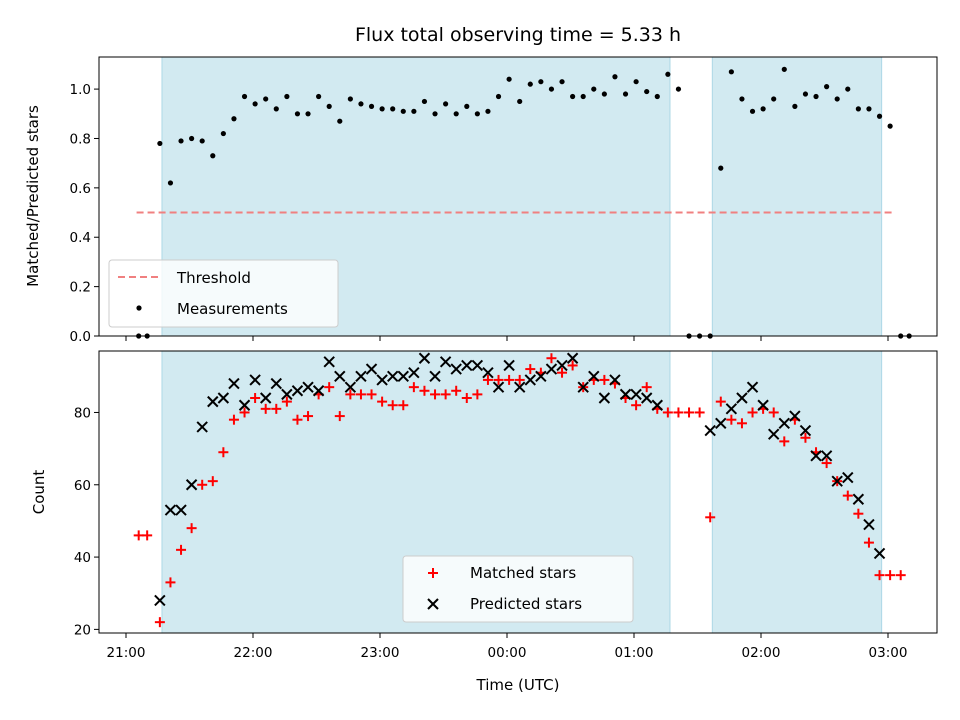 This screenshot has width=960, height=720. Describe the element at coordinates (253, 653) in the screenshot. I see `x-tick-label: 22:00` at that location.